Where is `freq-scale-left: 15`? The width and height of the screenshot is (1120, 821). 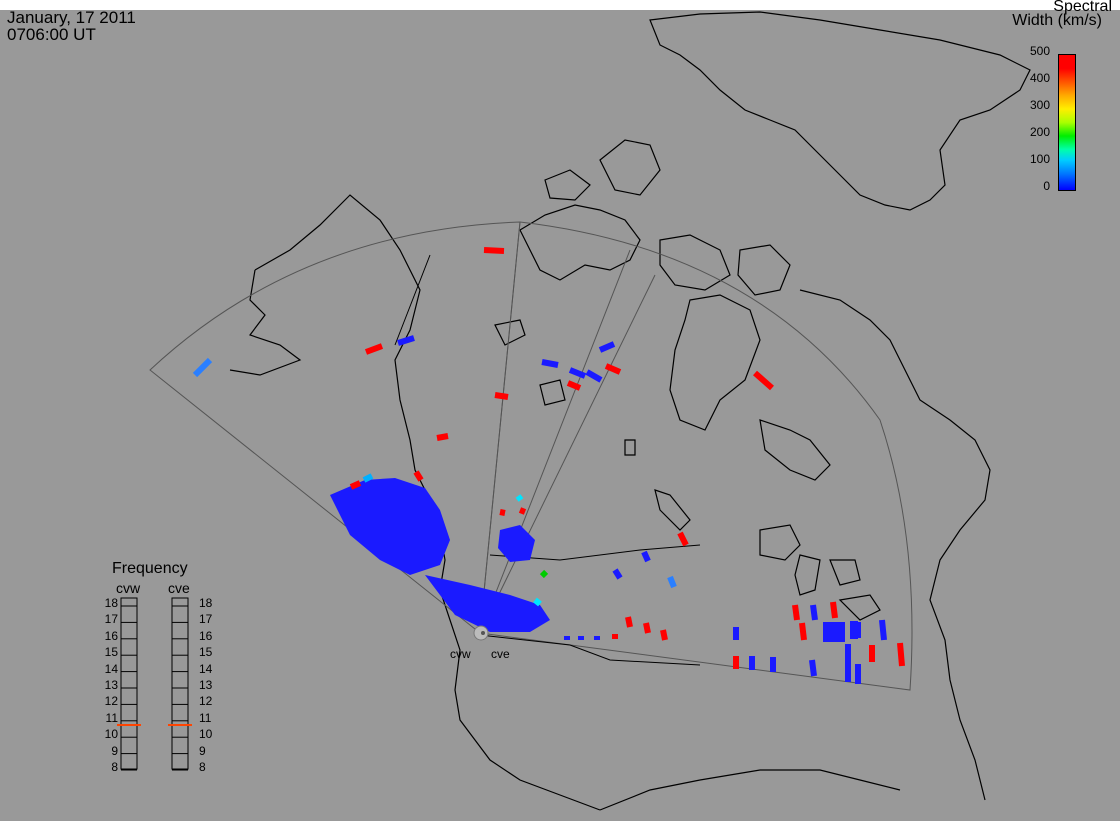
freq-scale-left: 15 is located at coordinates (111, 652).